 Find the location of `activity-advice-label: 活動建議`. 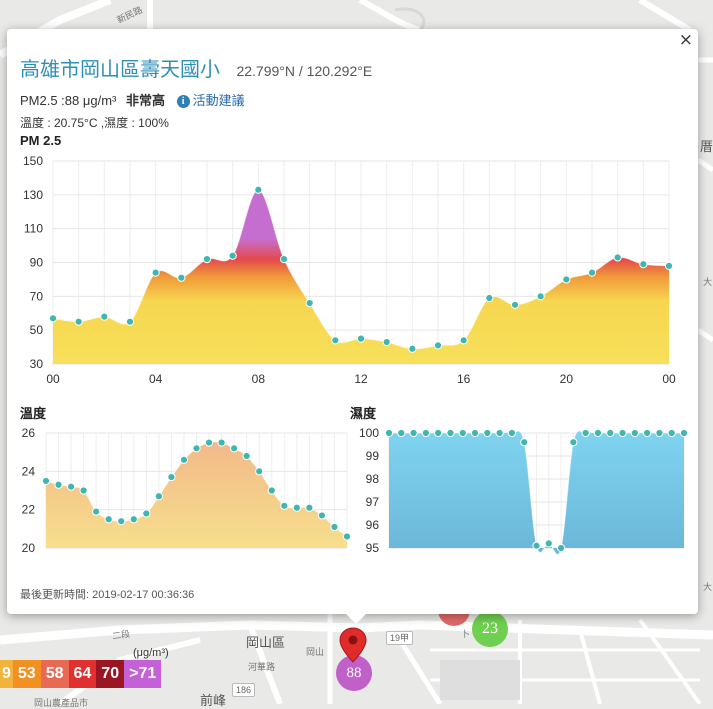

activity-advice-label: 活動建議 is located at coordinates (218, 100).